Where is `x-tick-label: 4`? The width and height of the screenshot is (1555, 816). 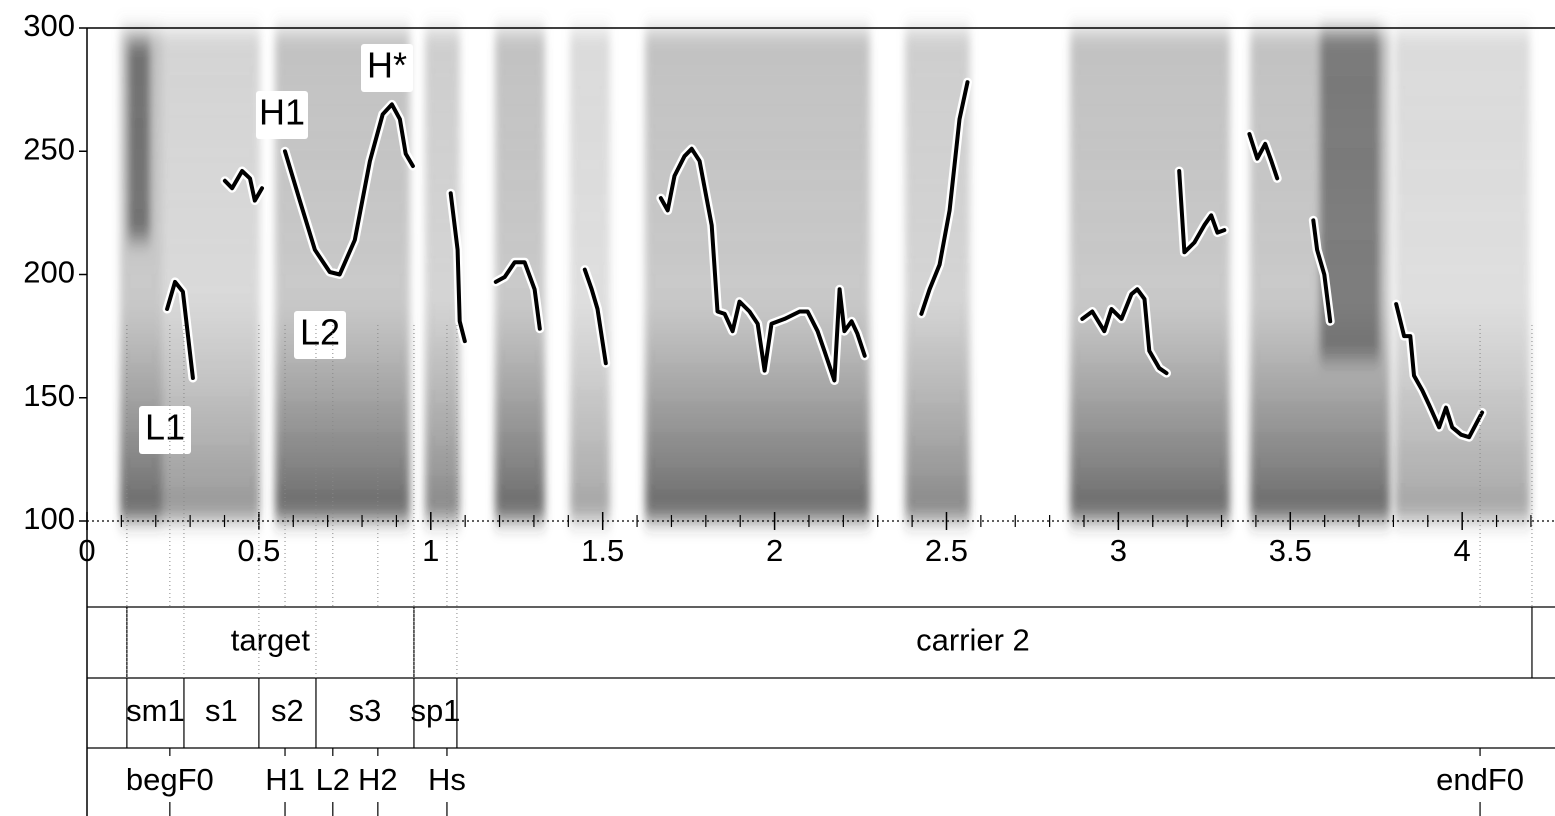
x-tick-label: 4 is located at coordinates (1462, 550).